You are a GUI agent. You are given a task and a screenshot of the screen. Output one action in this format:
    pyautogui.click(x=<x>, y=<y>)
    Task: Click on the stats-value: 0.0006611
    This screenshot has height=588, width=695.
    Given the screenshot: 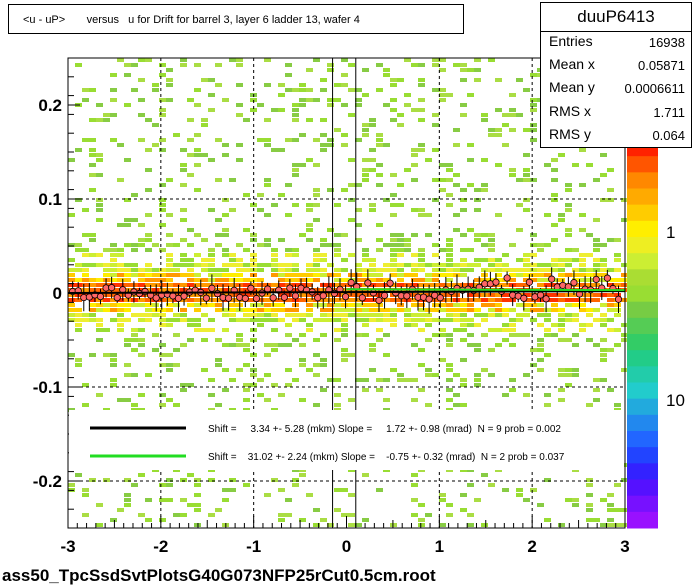 What is the action you would take?
    pyautogui.click(x=655, y=88)
    